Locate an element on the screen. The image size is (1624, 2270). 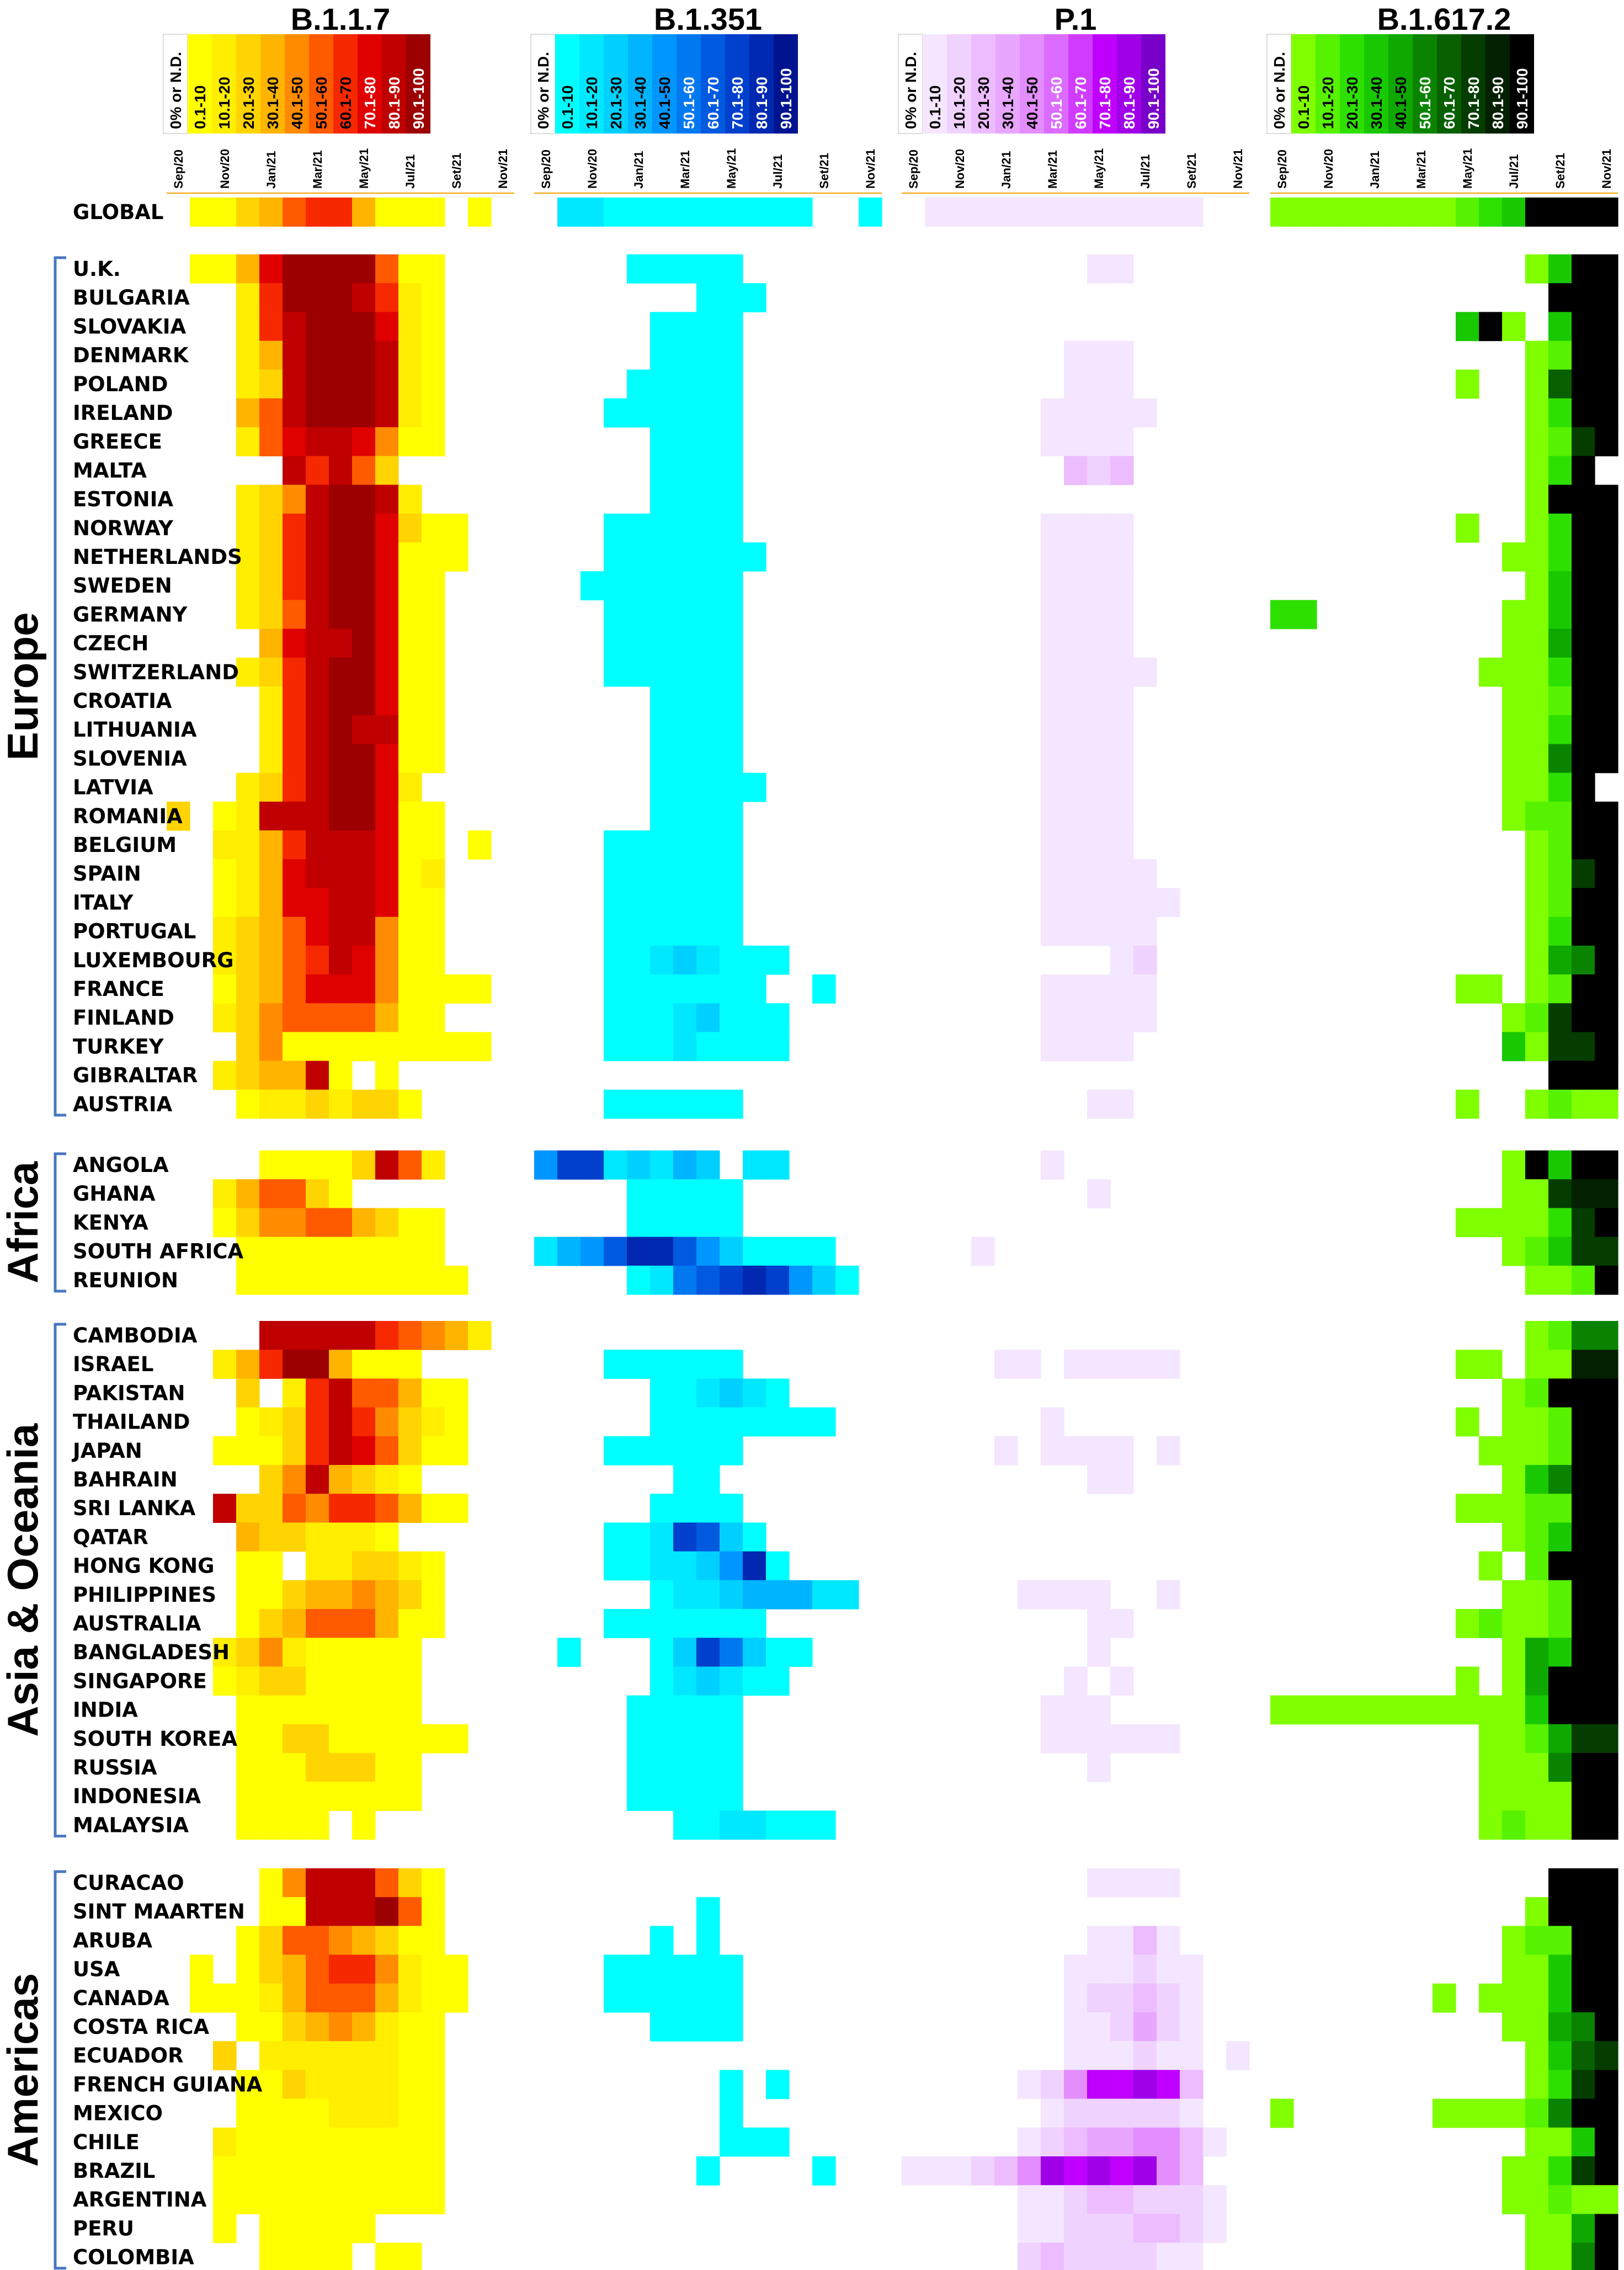
country-label: ANGOLA is located at coordinates (121, 1165).